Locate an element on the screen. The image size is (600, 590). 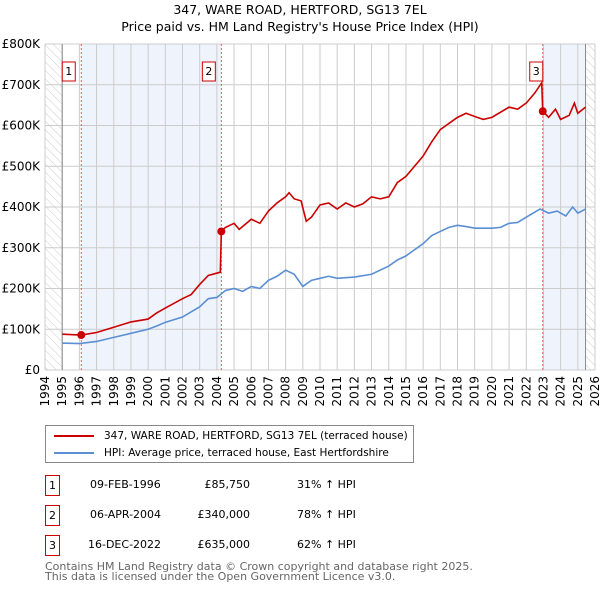
sale-label: 2 is located at coordinates (208, 71).